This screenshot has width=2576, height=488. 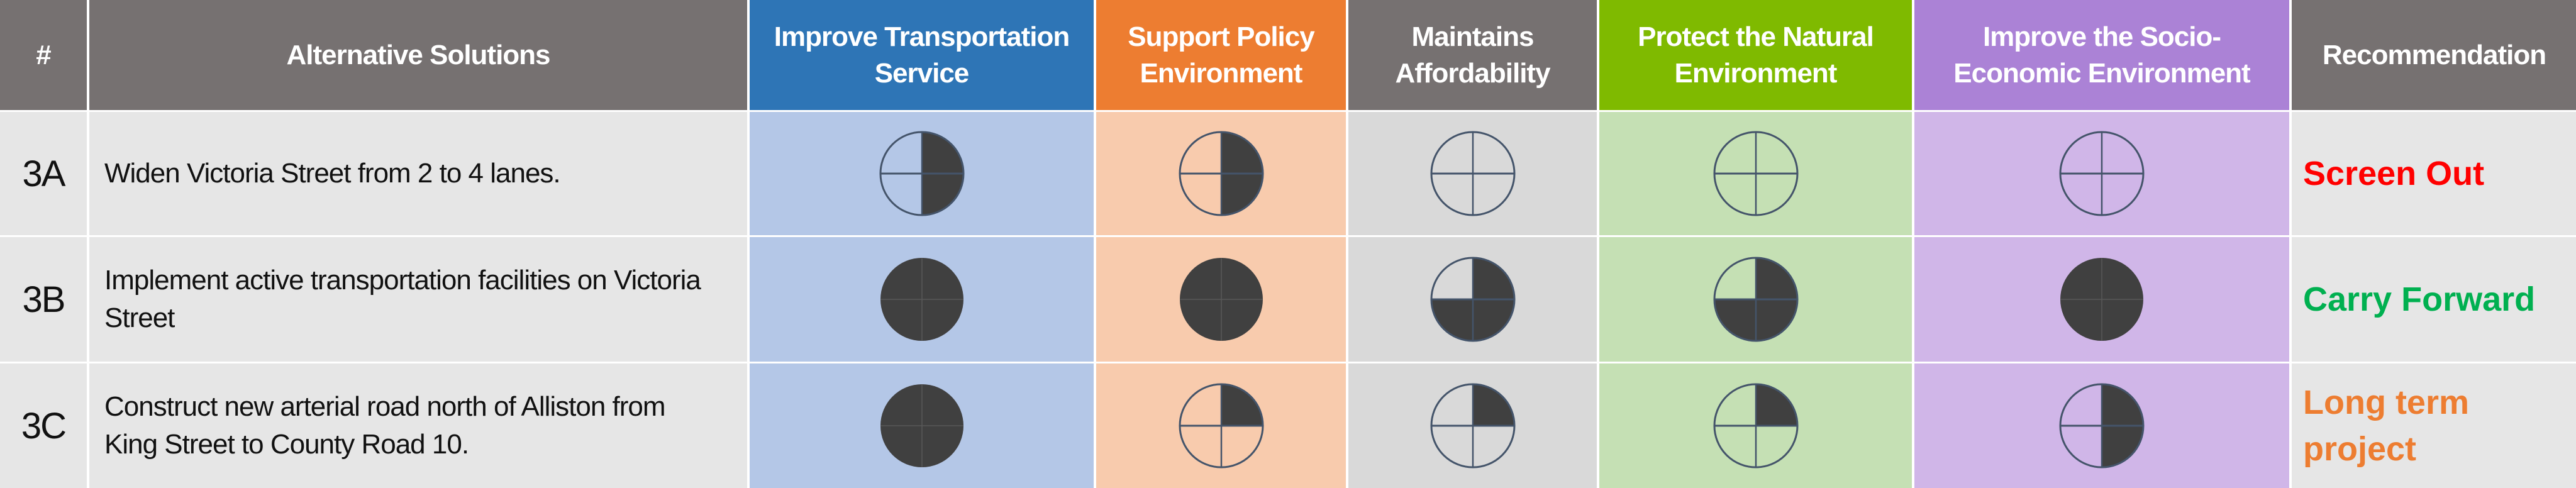 I want to click on row-id-label: 3C, so click(x=44, y=425).